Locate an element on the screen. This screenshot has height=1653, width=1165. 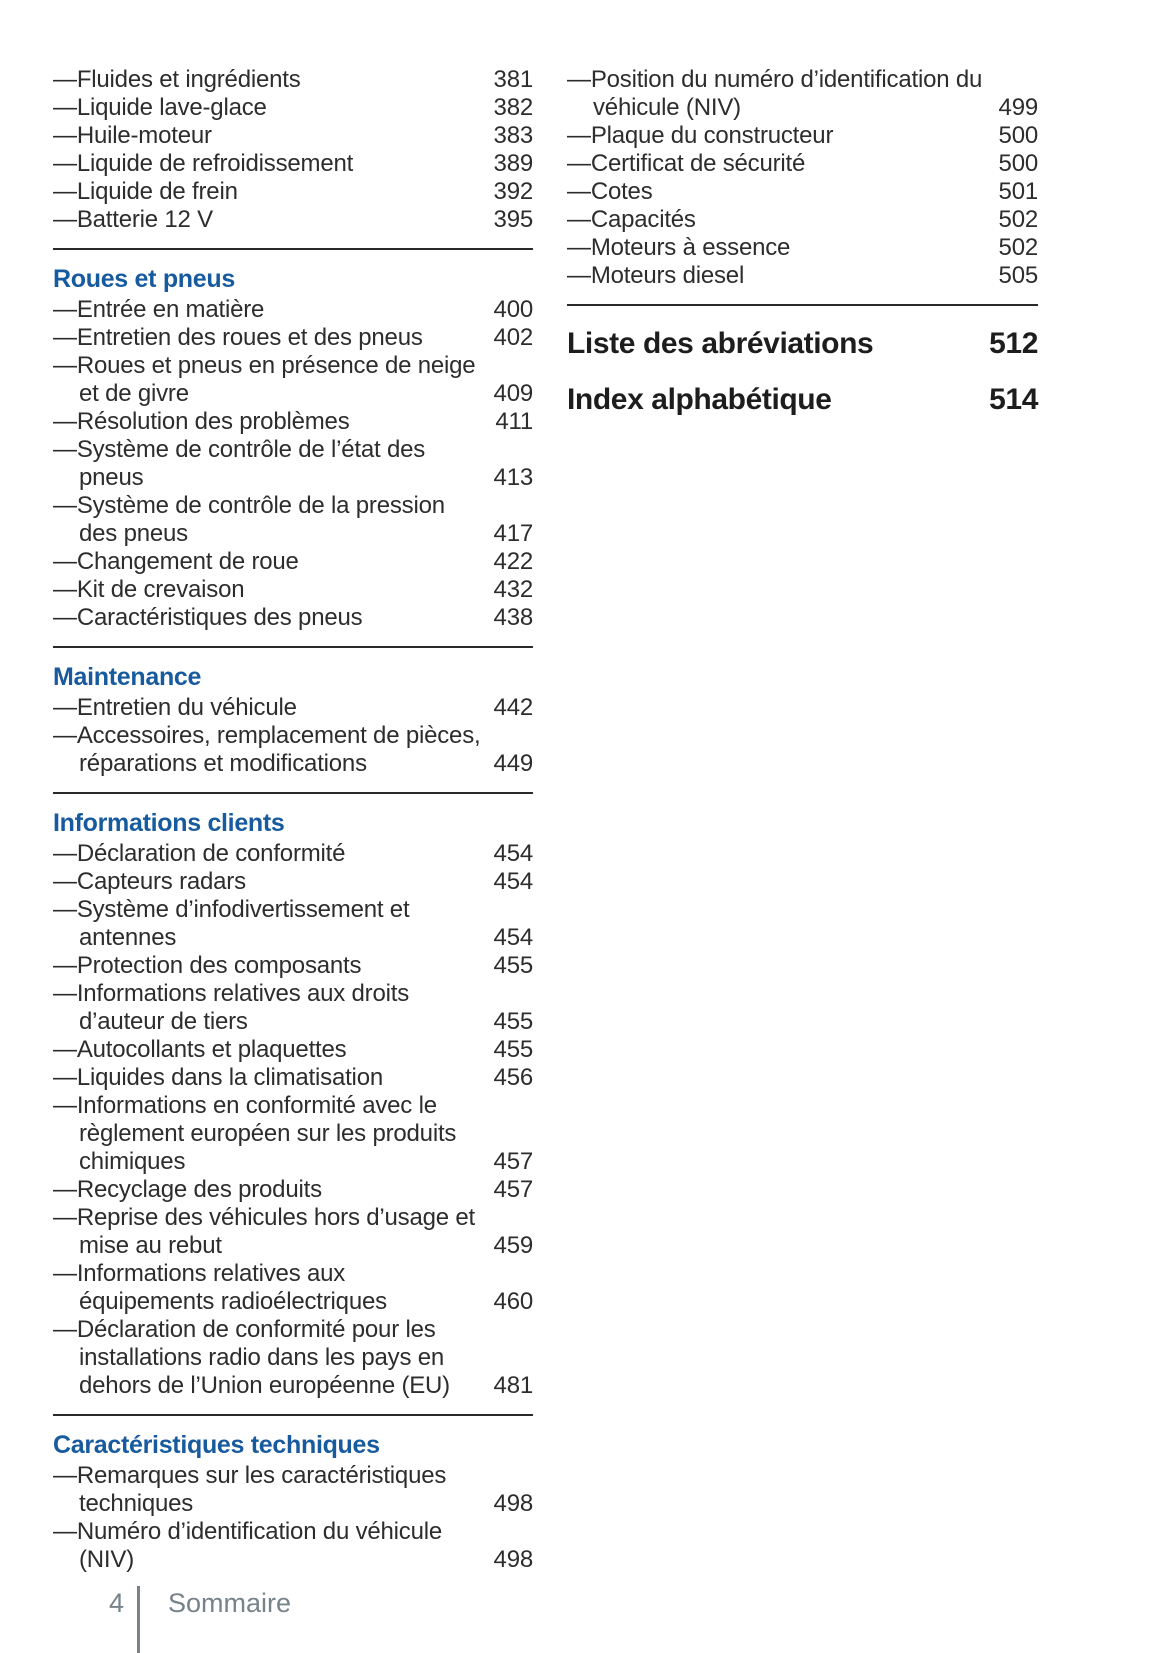
toc-section-heading: Caractéristiques techniques is located at coordinates (216, 1445).